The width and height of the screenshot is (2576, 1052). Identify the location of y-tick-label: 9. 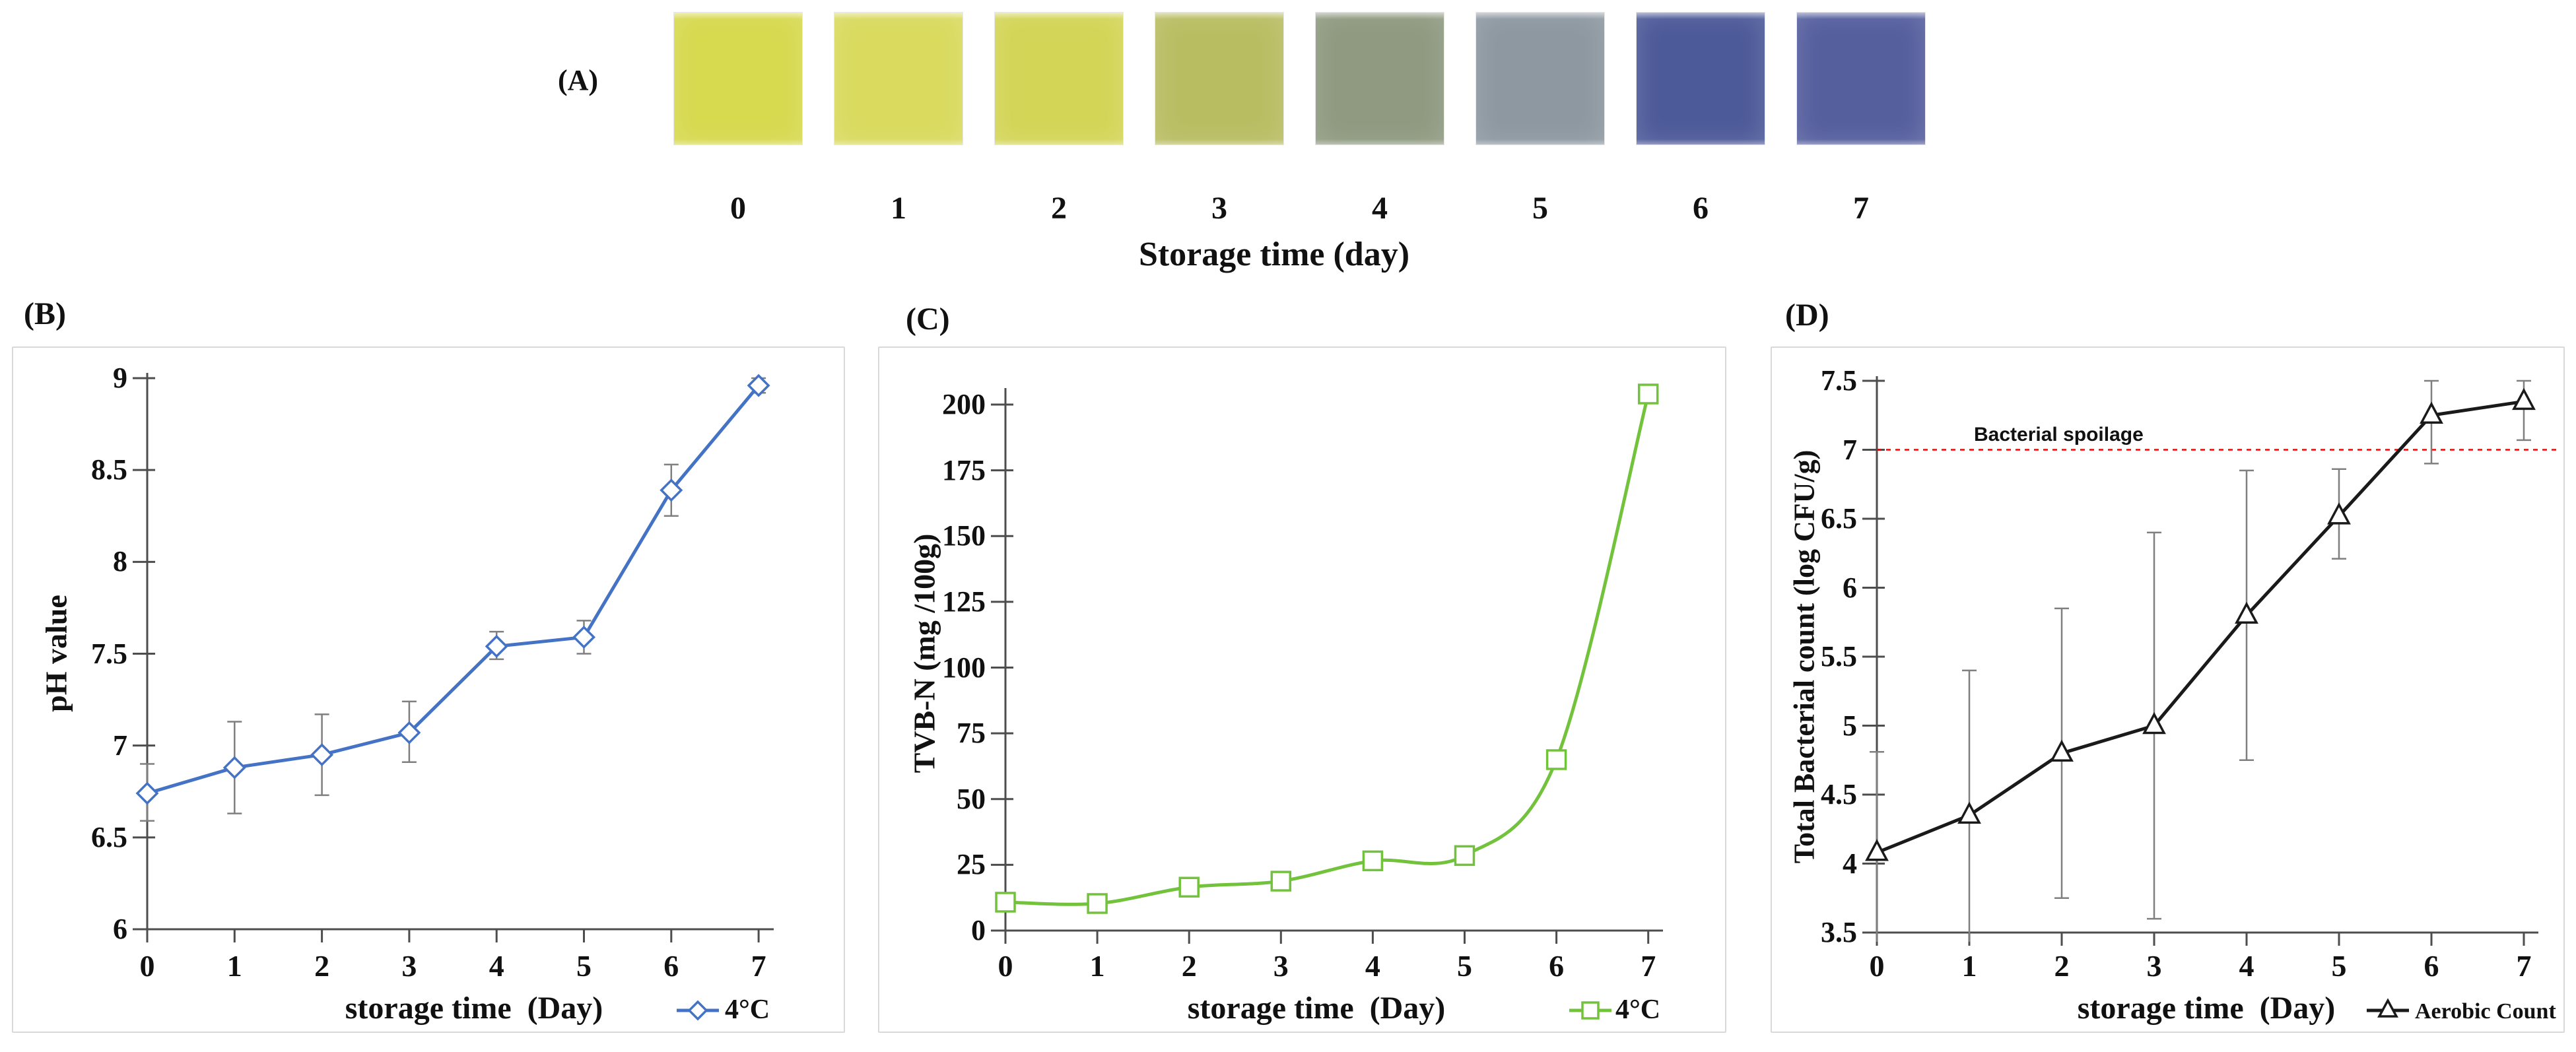
(120, 378).